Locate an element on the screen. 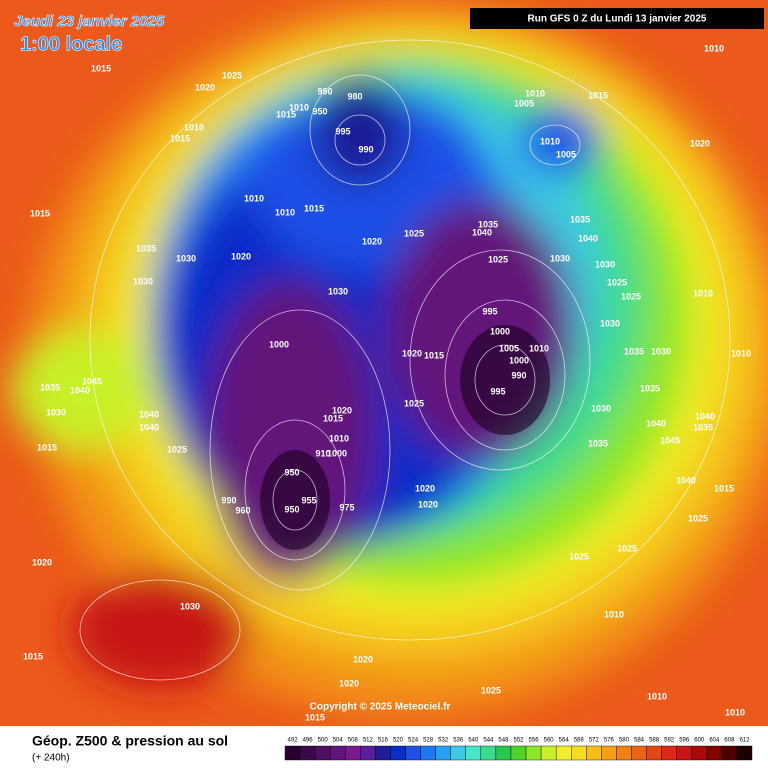 The height and width of the screenshot is (772, 768). run-box is located at coordinates (617, 18).